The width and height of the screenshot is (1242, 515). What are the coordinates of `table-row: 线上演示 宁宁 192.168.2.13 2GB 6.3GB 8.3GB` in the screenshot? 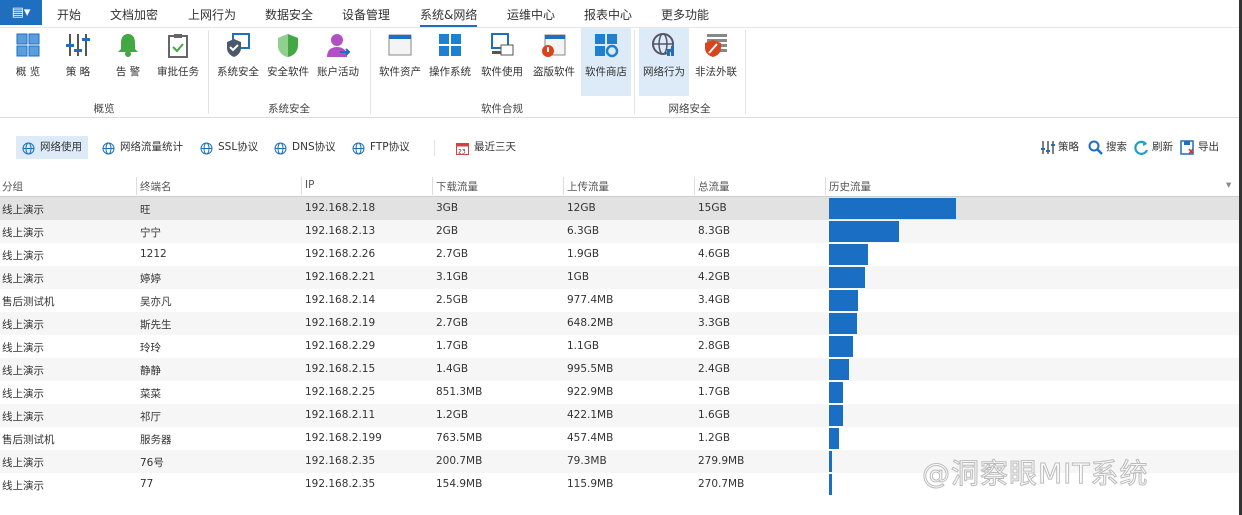 It's located at (621, 231).